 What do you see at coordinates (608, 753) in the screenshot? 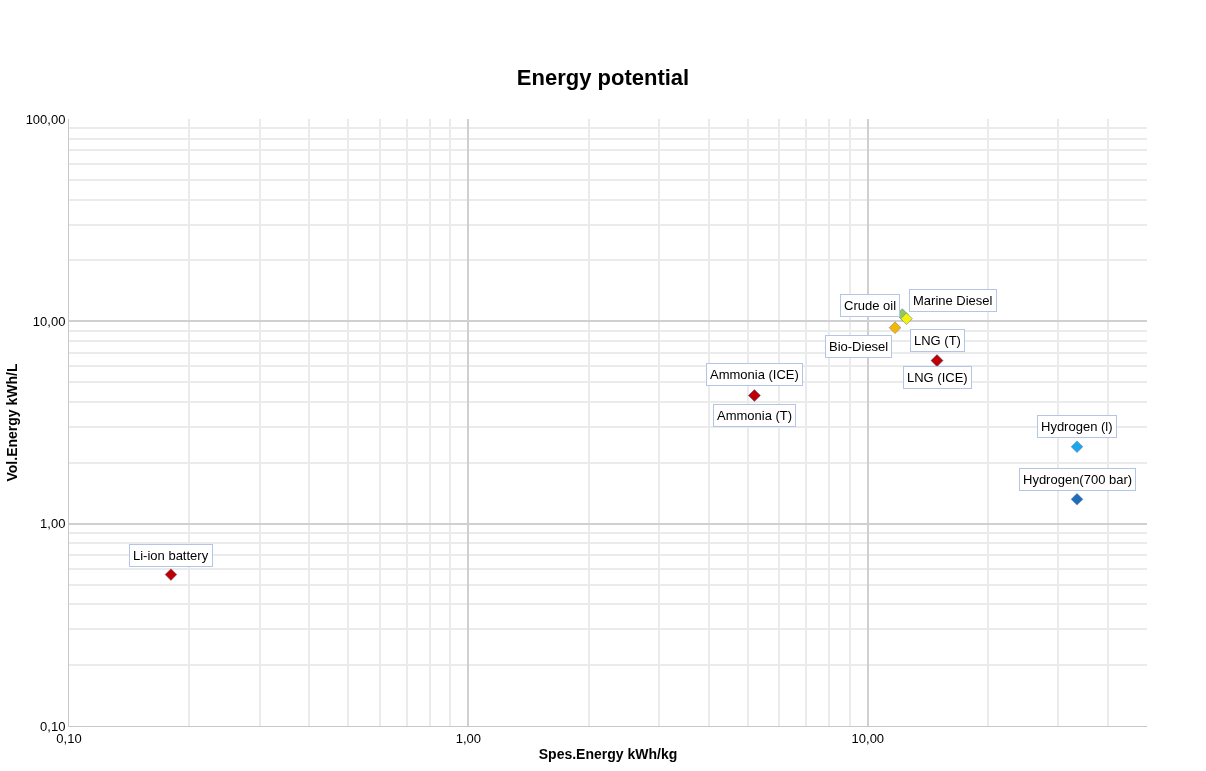
I see `x-axis-title: Spes.Energy kWh/kg` at bounding box center [608, 753].